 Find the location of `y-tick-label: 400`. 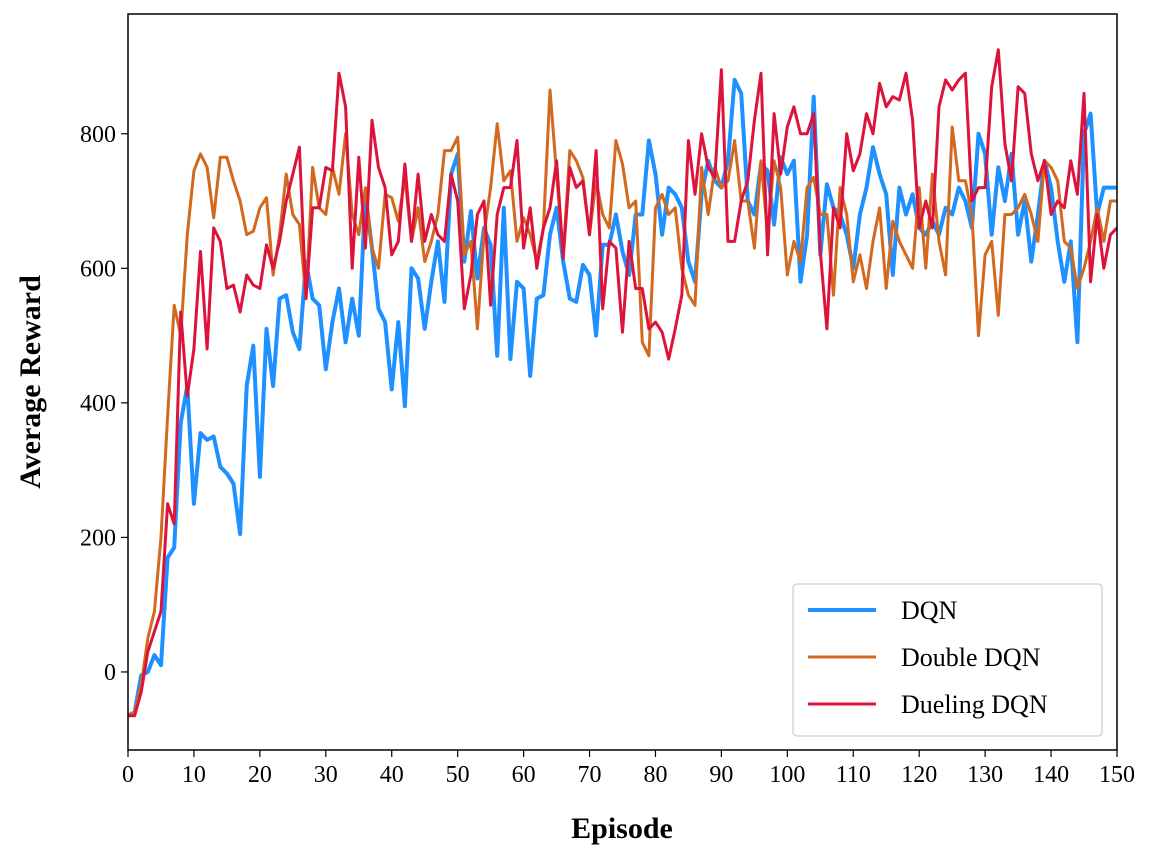

y-tick-label: 400 is located at coordinates (98, 404).